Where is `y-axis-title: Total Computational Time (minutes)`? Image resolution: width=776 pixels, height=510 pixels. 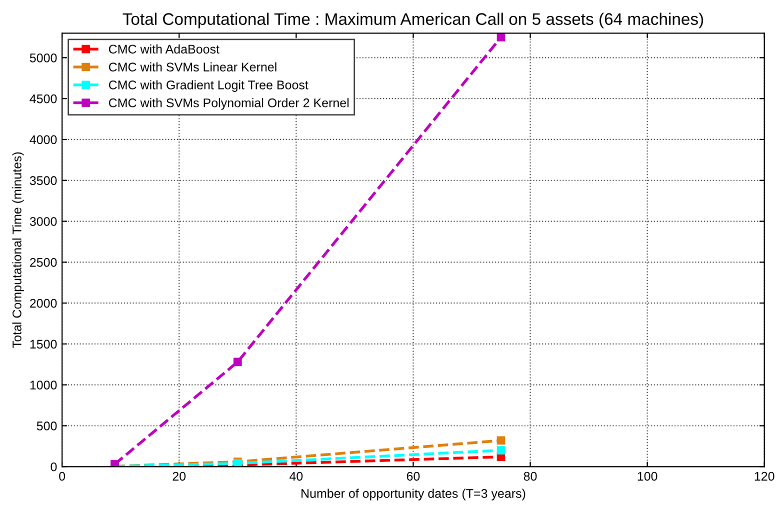 y-axis-title: Total Computational Time (minutes) is located at coordinates (18, 250).